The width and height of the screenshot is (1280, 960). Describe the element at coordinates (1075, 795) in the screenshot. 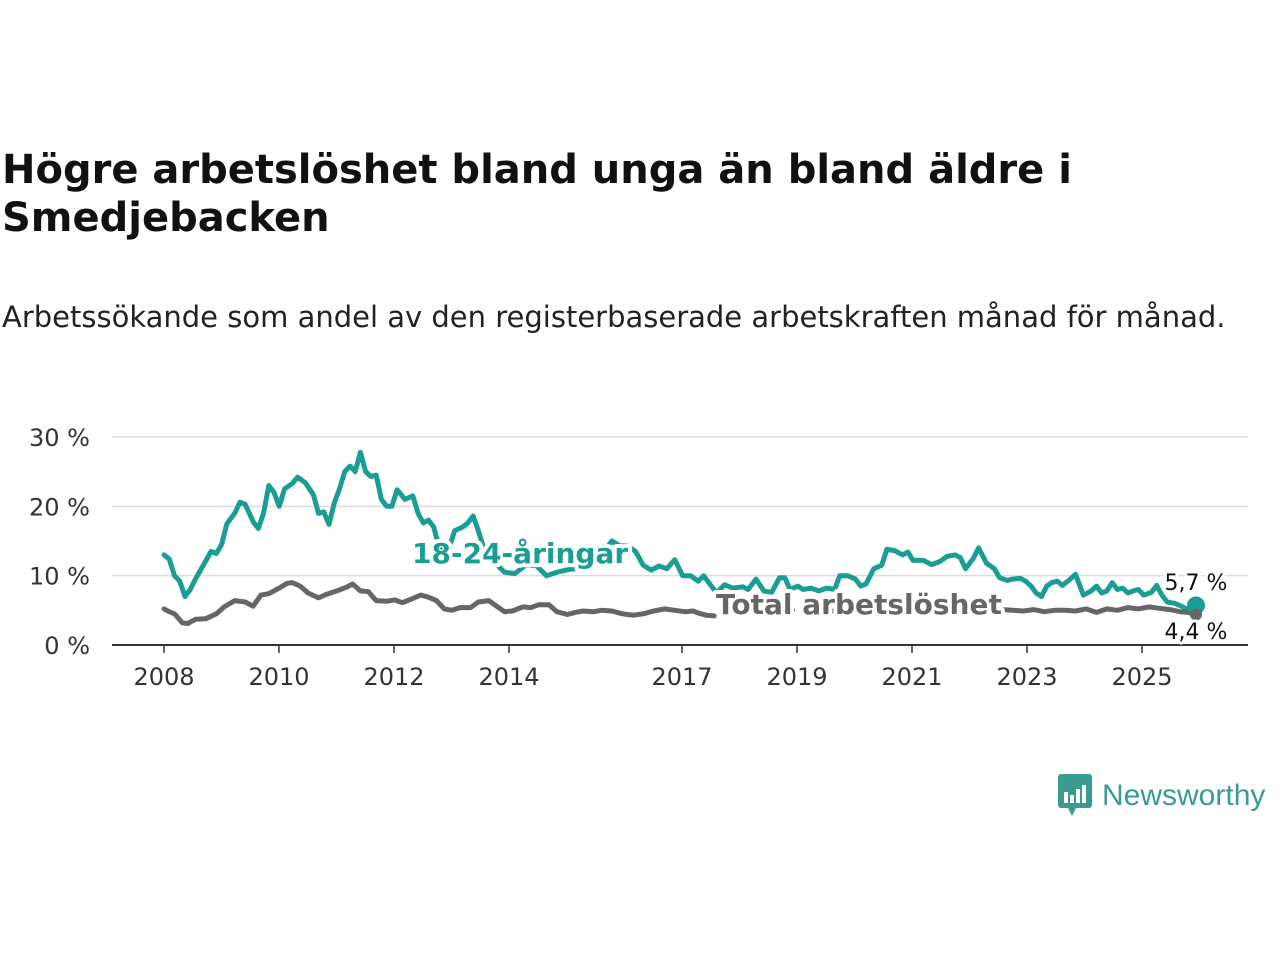

I see `newsworthy-logo-icon` at that location.